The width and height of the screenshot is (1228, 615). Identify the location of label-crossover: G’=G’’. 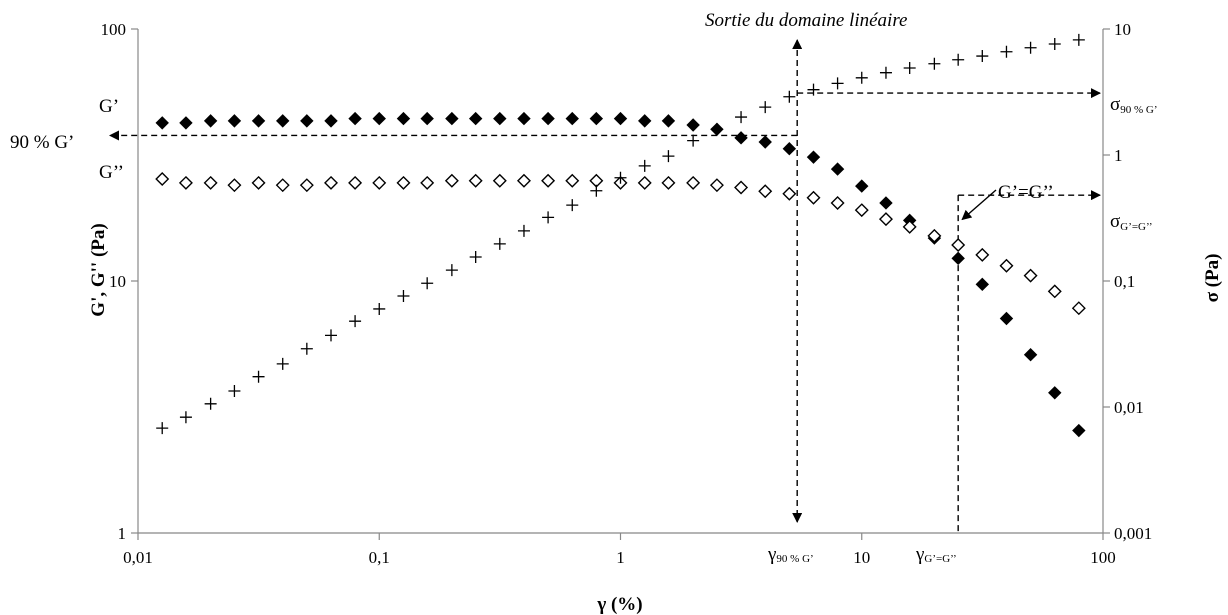
(1026, 192).